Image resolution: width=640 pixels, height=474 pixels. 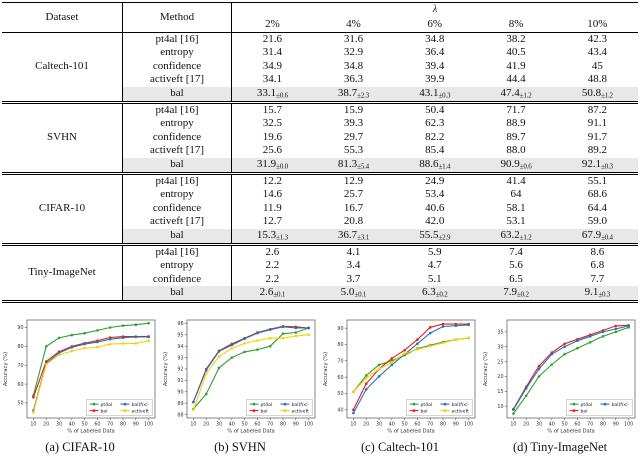 What do you see at coordinates (502, 369) in the screenshot?
I see `y-axis: 10 15 20 25 30 35` at bounding box center [502, 369].